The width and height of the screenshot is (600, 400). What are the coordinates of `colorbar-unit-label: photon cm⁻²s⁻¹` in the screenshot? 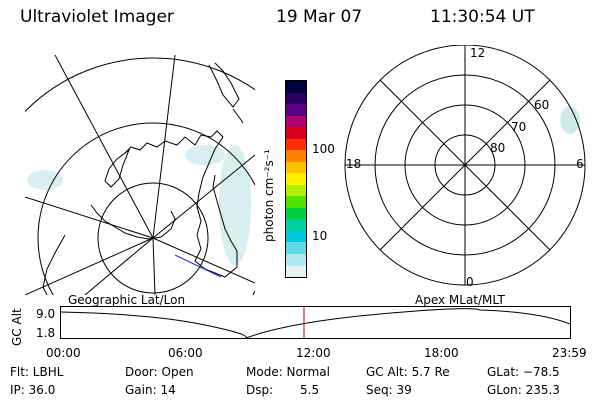 It's located at (269, 195).